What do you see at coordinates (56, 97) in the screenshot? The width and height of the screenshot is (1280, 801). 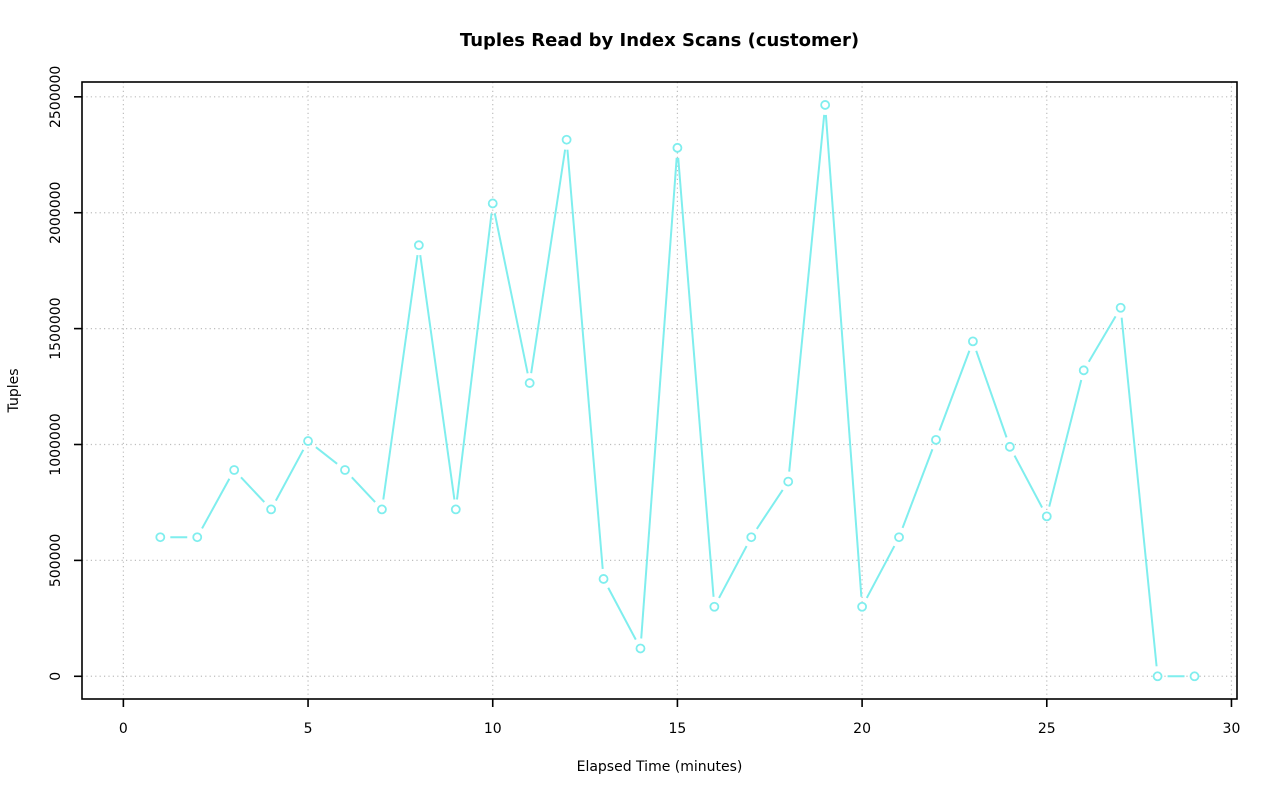 I see `y-tick-label: 2500000` at bounding box center [56, 97].